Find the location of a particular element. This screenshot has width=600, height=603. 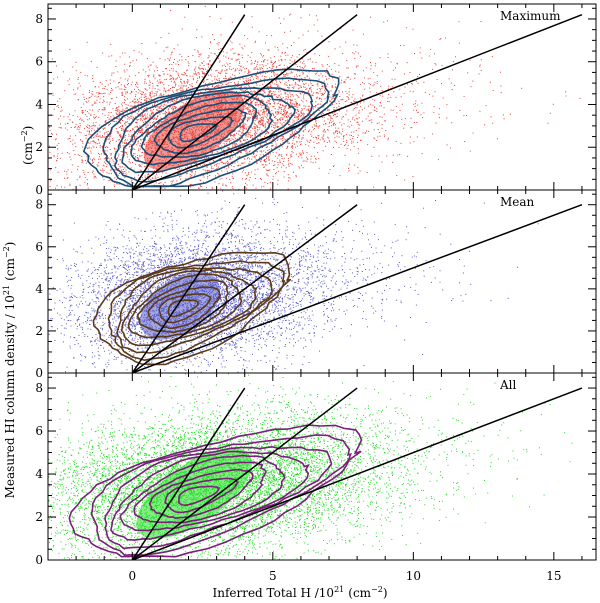

y-axis-label: Measured HI column density / 1021 (cm−2) is located at coordinates (9, 370).